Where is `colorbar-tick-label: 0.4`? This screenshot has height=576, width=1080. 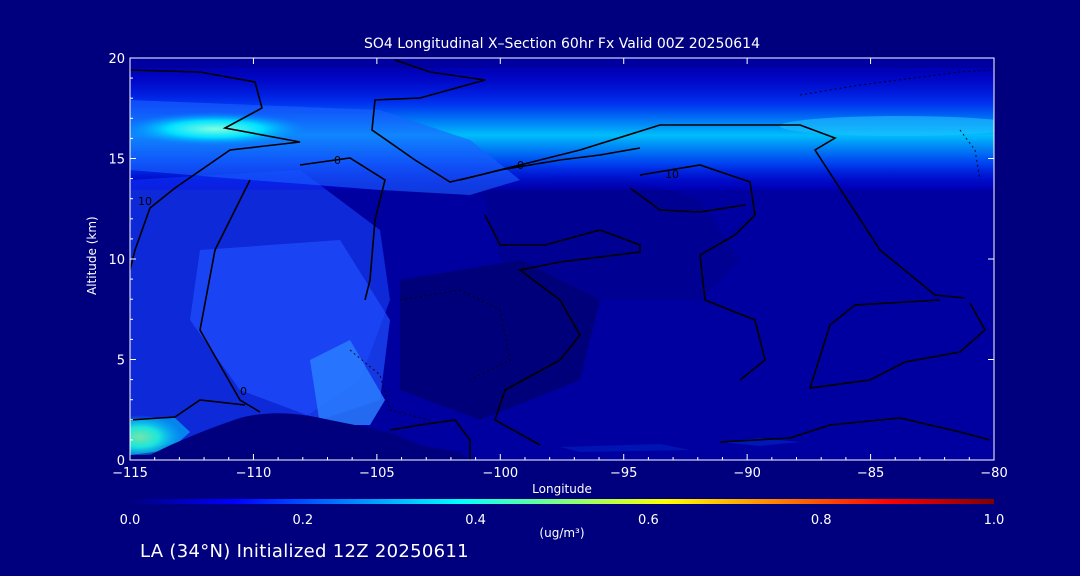 colorbar-tick-label: 0.4 is located at coordinates (475, 520).